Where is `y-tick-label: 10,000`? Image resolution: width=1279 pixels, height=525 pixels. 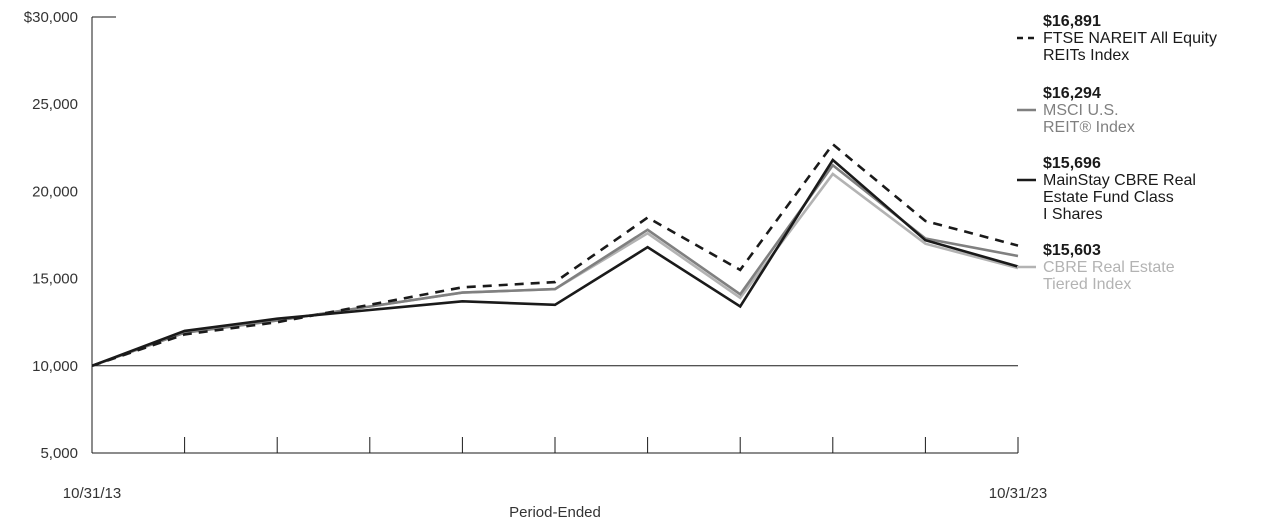
y-tick-label: 10,000 is located at coordinates (55, 366).